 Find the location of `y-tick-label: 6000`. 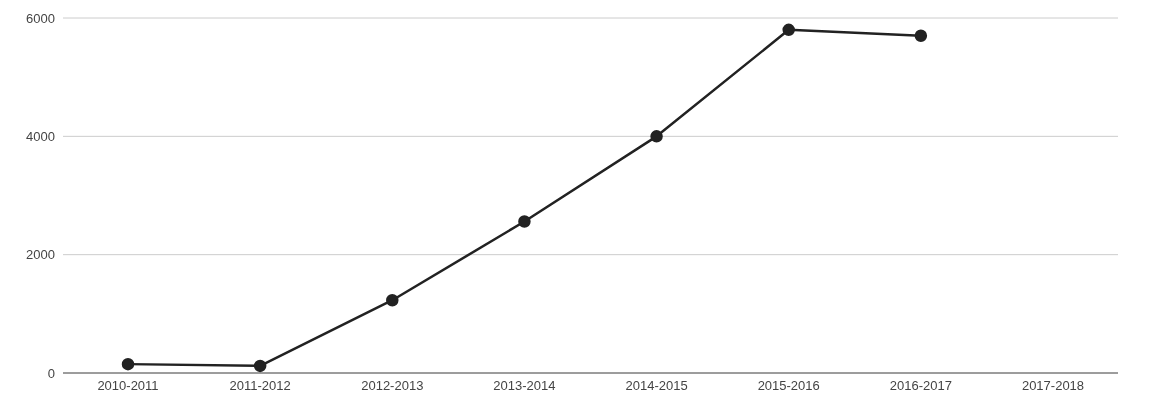

y-tick-label: 6000 is located at coordinates (40, 18).